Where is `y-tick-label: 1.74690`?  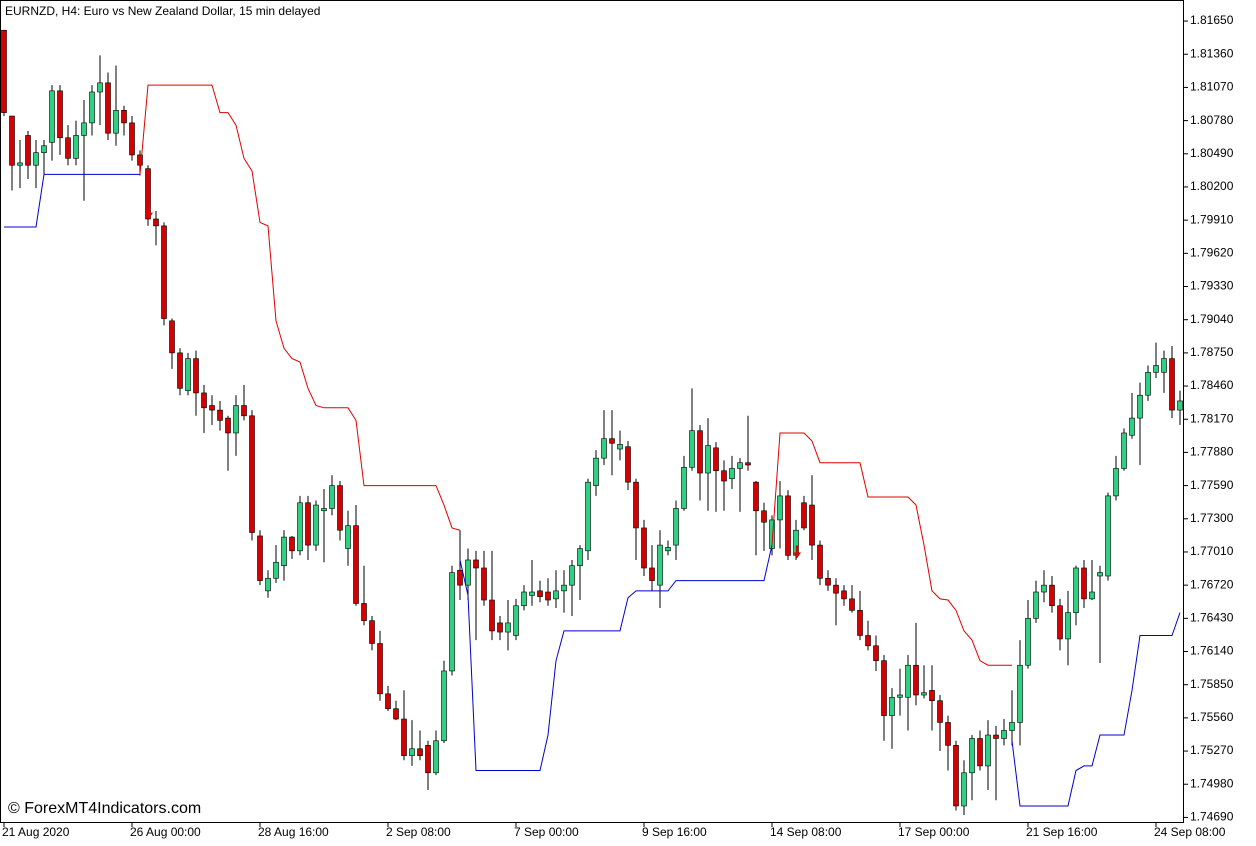 y-tick-label: 1.74690 is located at coordinates (1212, 817).